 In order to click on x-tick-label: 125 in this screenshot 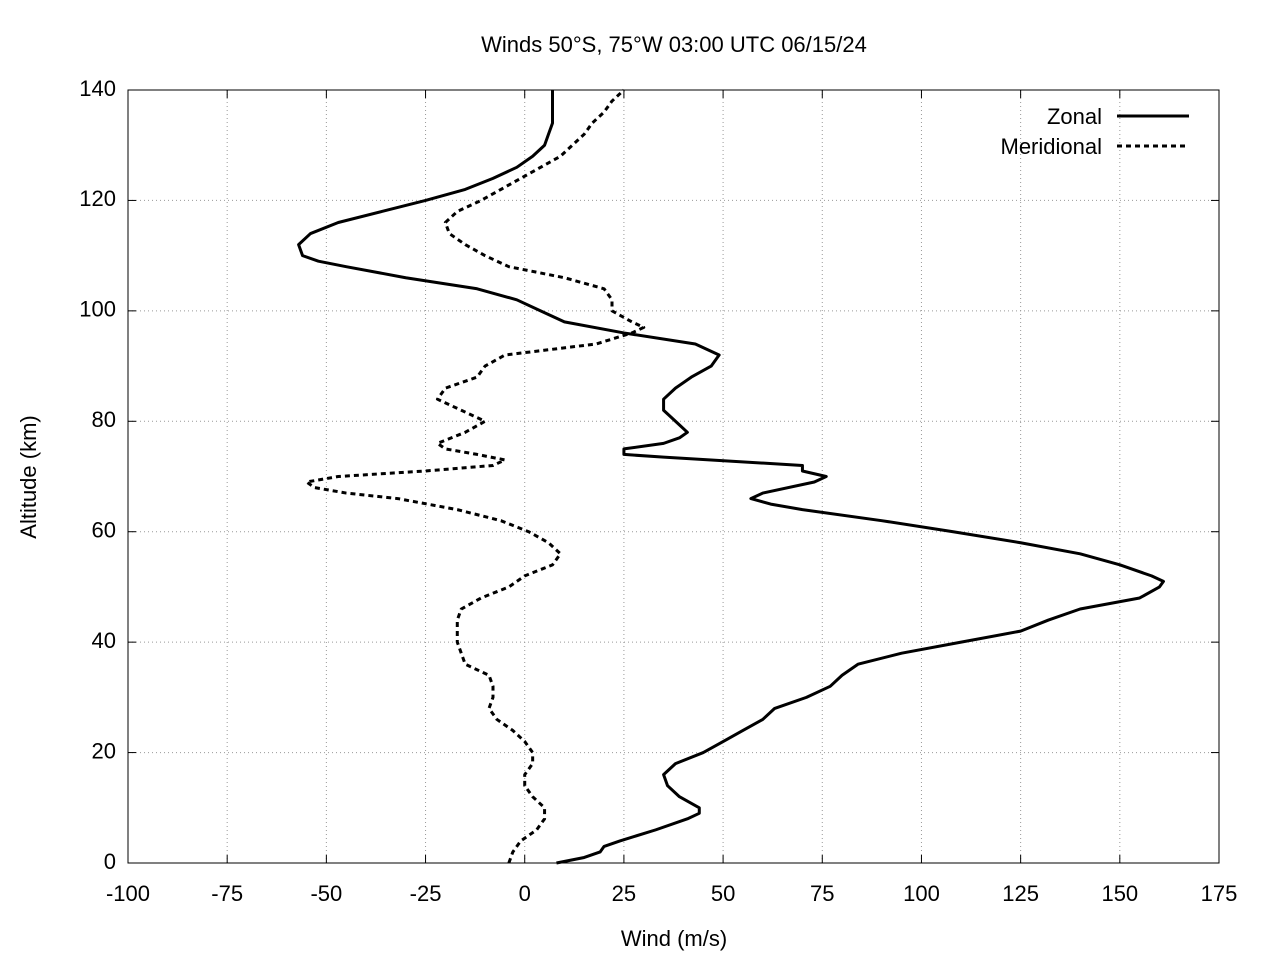, I will do `click(1020, 893)`.